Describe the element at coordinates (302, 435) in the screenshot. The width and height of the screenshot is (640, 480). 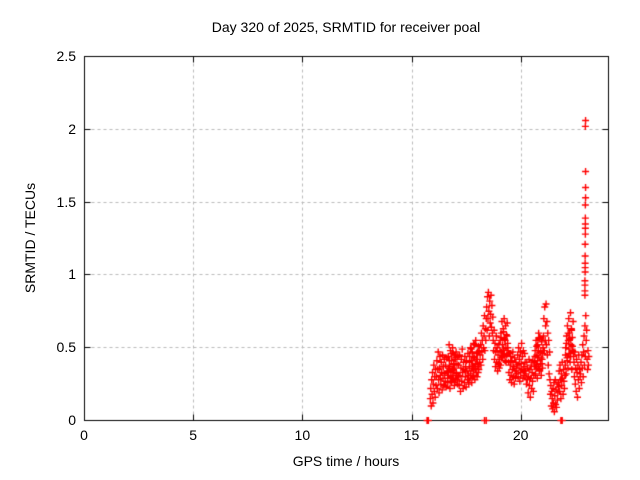
I see `x-tick-label: 10` at that location.